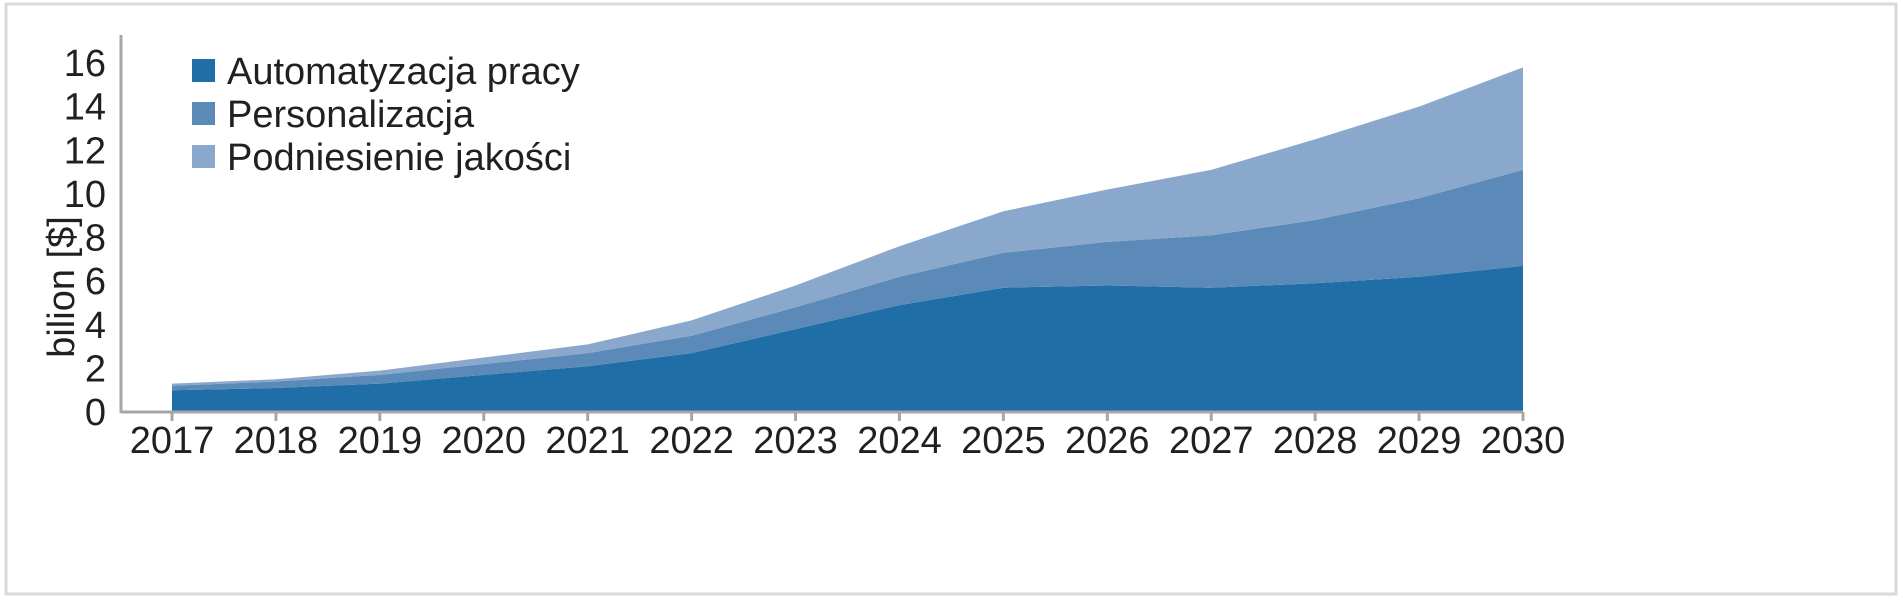  I want to click on x-tick-label: 2020, so click(483, 441).